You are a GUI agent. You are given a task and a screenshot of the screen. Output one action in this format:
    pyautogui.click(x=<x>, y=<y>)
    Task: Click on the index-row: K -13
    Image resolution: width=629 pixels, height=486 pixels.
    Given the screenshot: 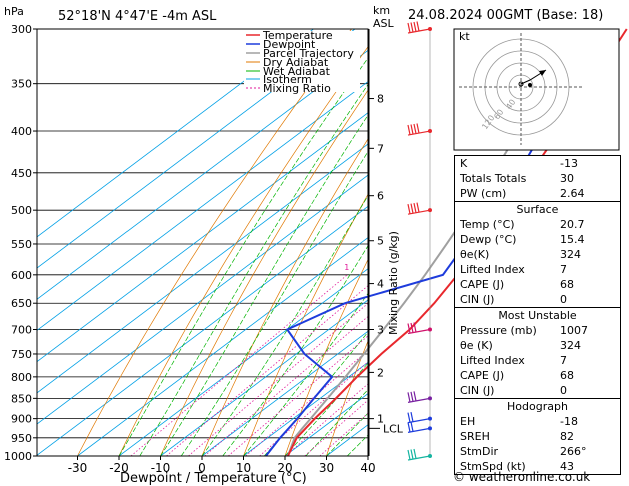 What is the action you would take?
    pyautogui.click(x=519, y=163)
    